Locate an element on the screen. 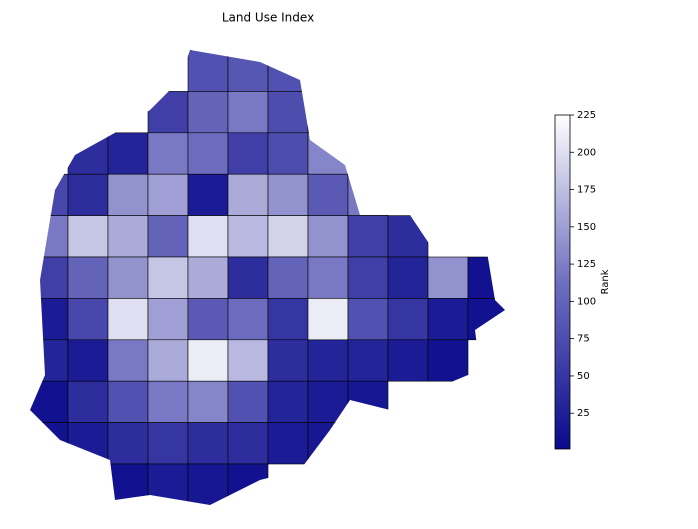  colorbar-tick-label: 25 is located at coordinates (583, 413).